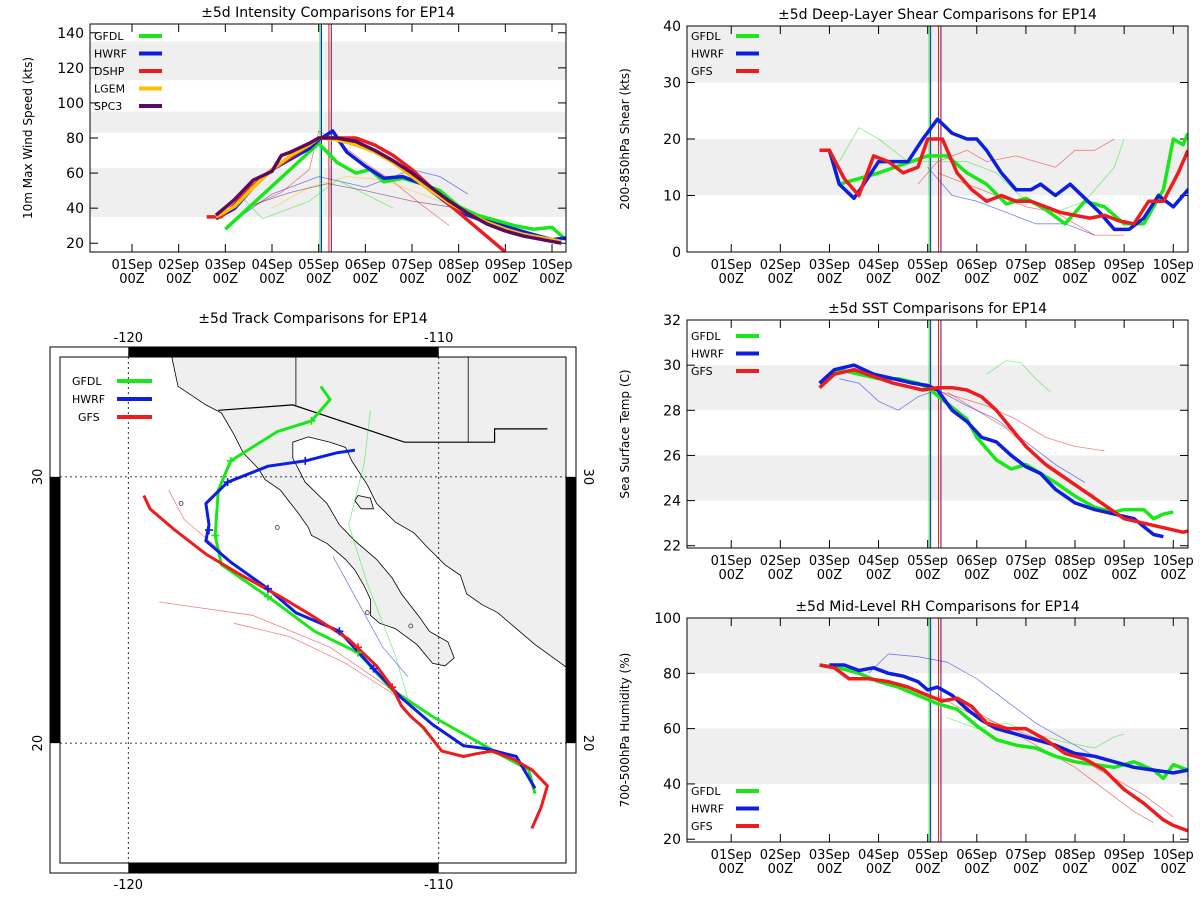 The width and height of the screenshot is (1200, 900). I want to click on track-line-hwrf-member, so click(370, 616).